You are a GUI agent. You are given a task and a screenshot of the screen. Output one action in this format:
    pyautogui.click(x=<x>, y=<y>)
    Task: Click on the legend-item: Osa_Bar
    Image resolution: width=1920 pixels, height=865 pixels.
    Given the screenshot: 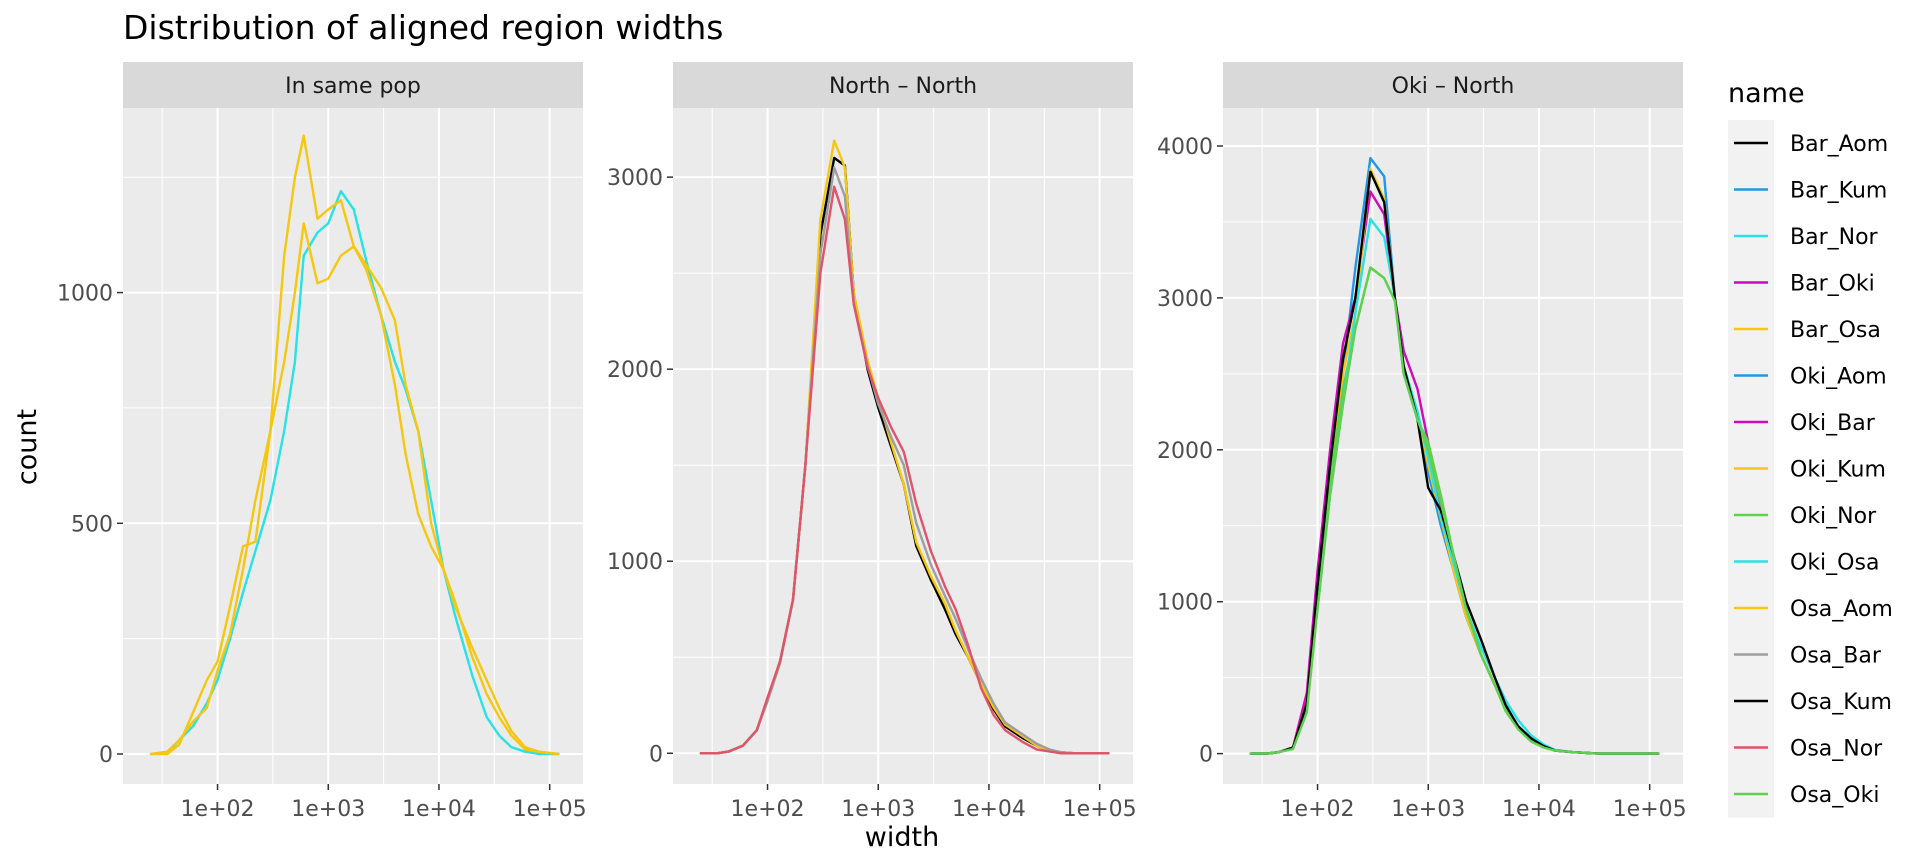 What is the action you would take?
    pyautogui.click(x=1808, y=656)
    